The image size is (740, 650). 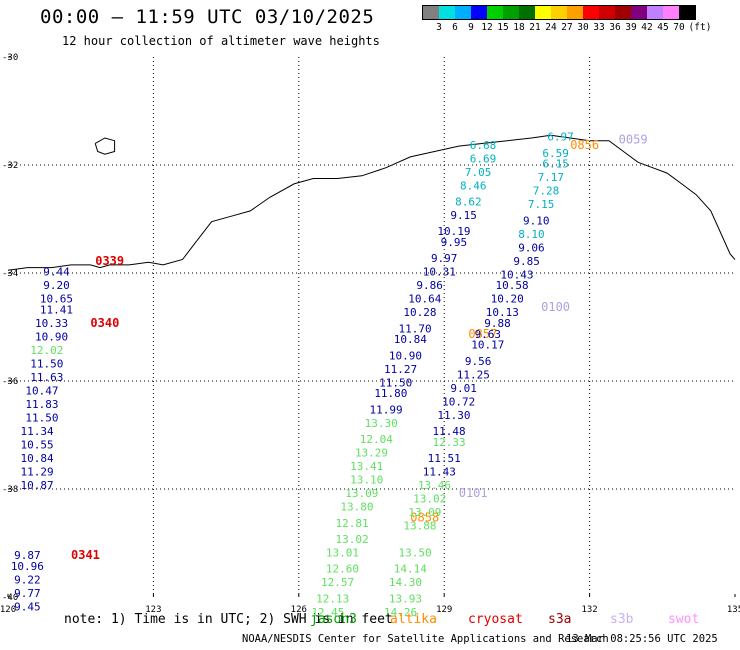 What do you see at coordinates (10, 382) in the screenshot?
I see `lat-tick-label: -36` at bounding box center [10, 382].